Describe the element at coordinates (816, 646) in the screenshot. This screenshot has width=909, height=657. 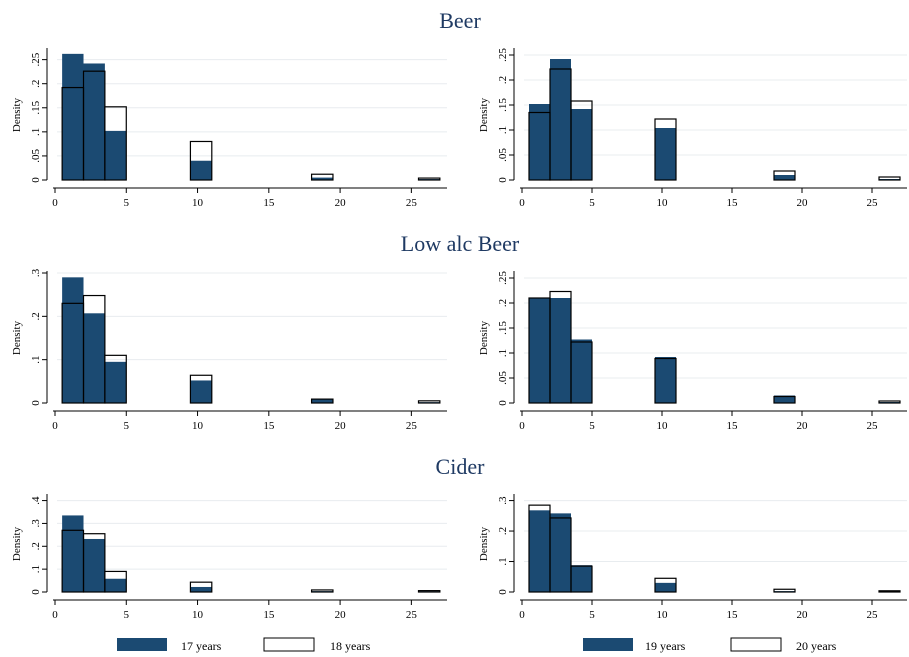
I see `legend-label-20-years: 20 years` at that location.